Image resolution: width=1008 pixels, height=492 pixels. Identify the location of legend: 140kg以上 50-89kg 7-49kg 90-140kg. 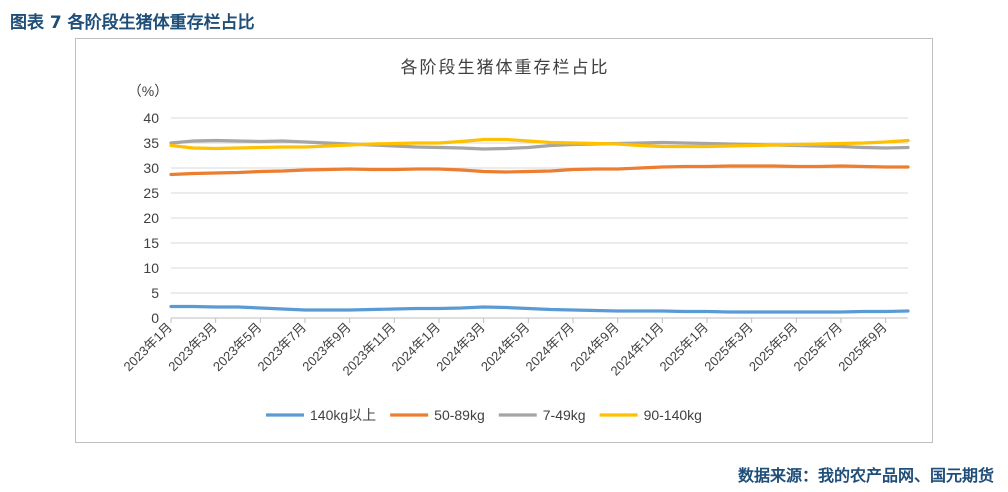
(484, 415).